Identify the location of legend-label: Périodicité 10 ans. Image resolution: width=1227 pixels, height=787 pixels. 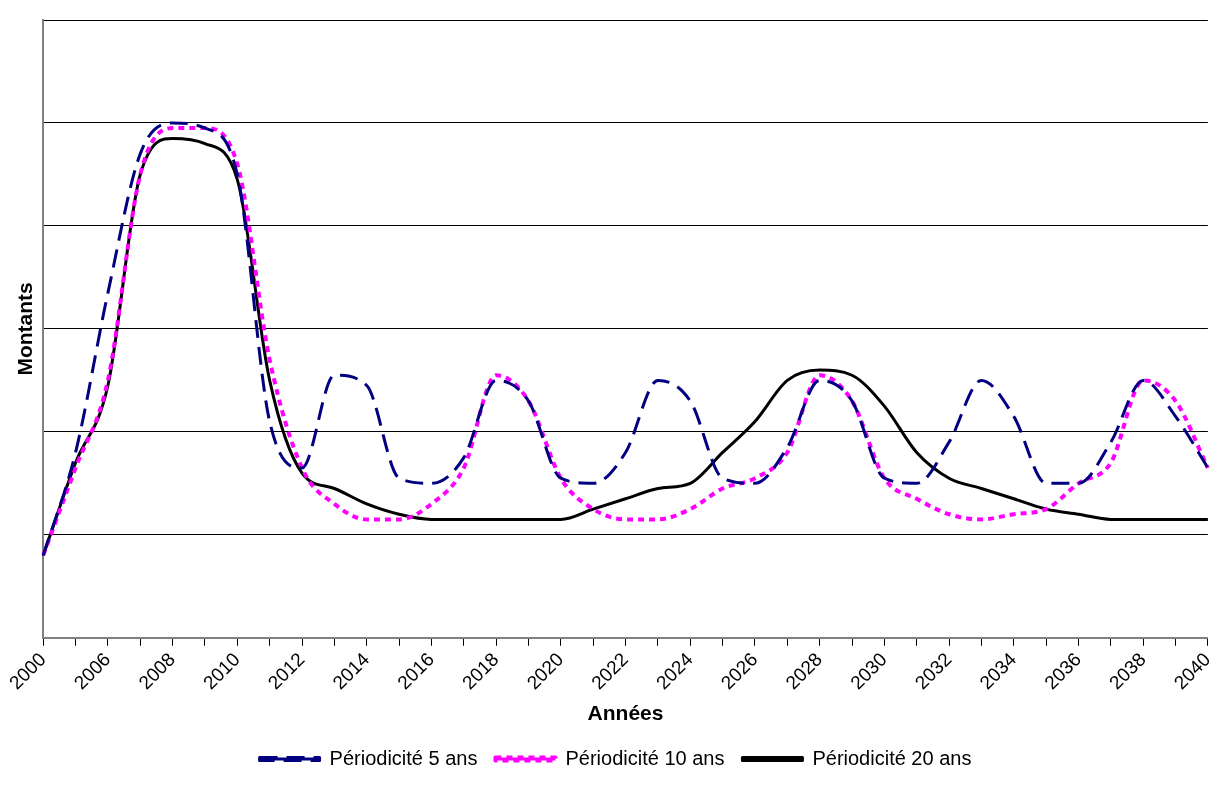
(645, 757).